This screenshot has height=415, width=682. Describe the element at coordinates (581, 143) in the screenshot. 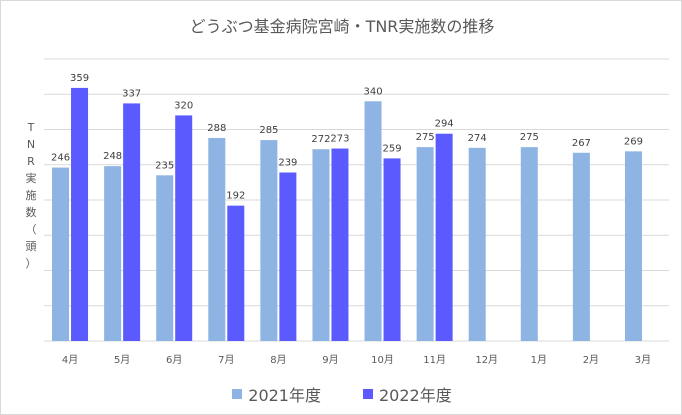

I see `data-label: 267` at that location.